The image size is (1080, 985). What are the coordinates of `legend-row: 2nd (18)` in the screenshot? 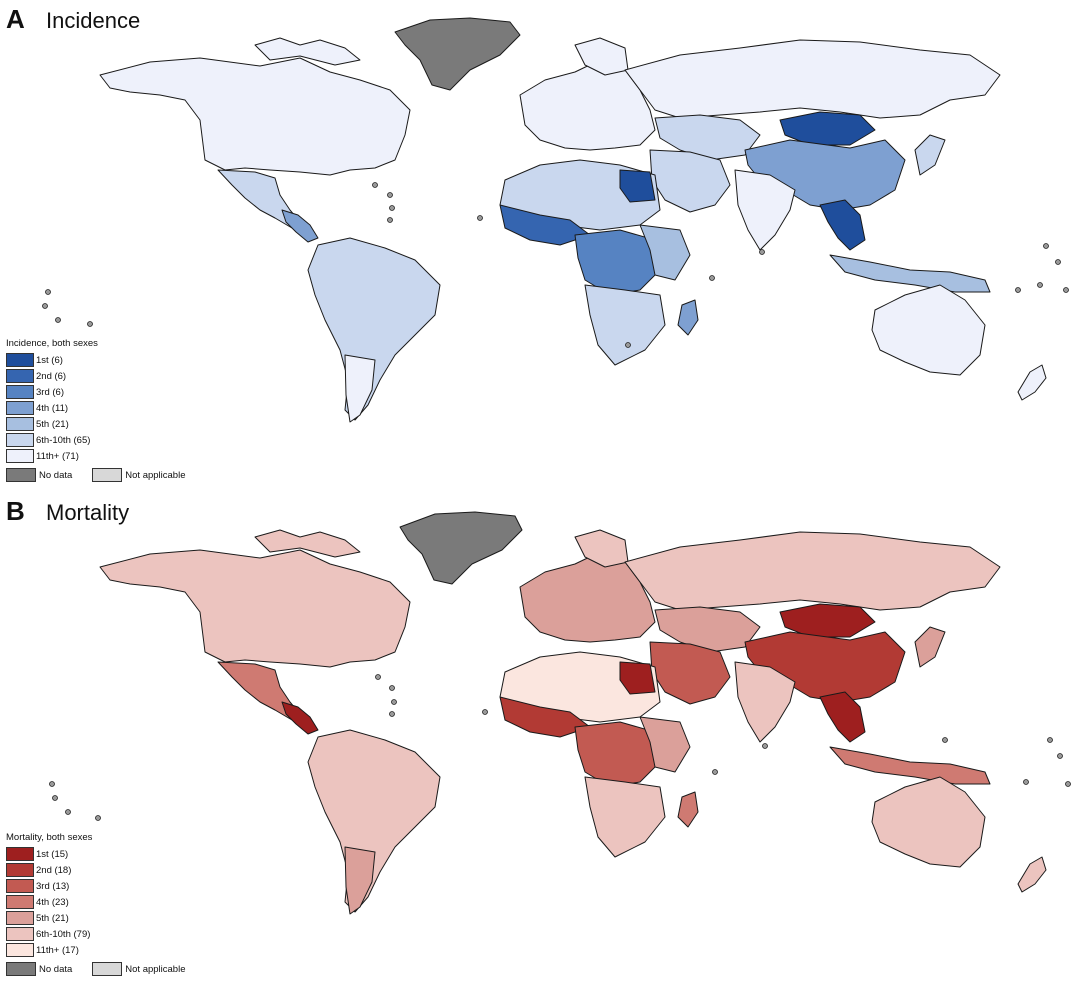 It's located at (106, 870).